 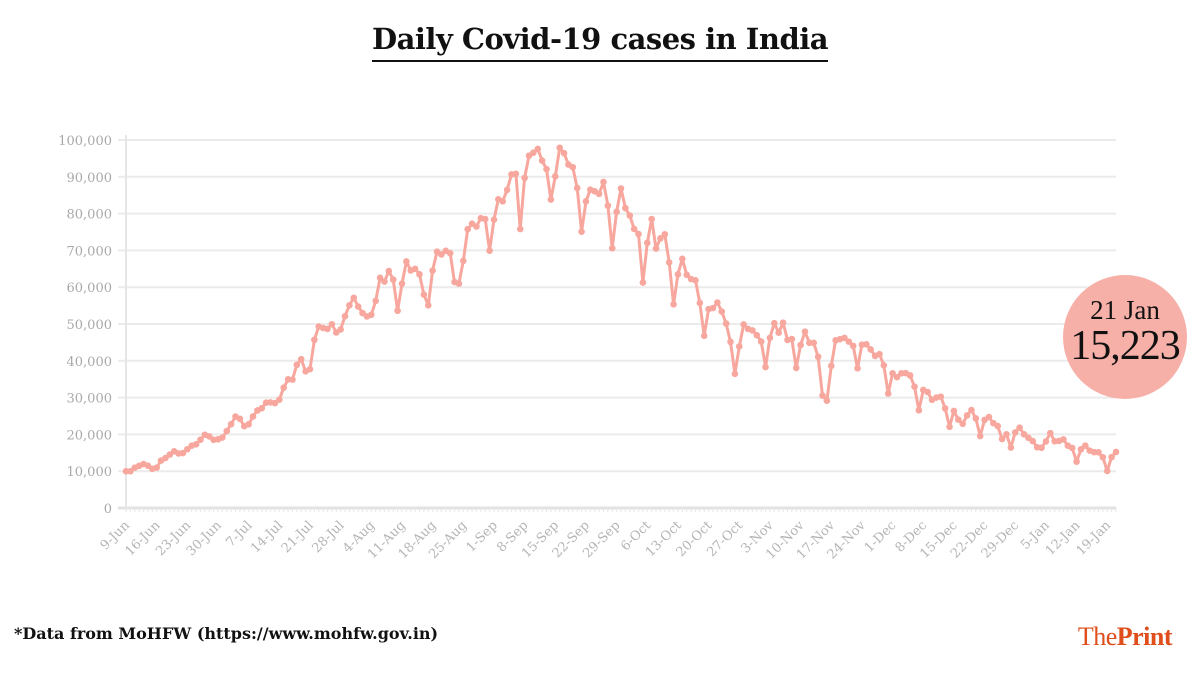 I want to click on y-tick-label: 70,000, so click(x=90, y=251).